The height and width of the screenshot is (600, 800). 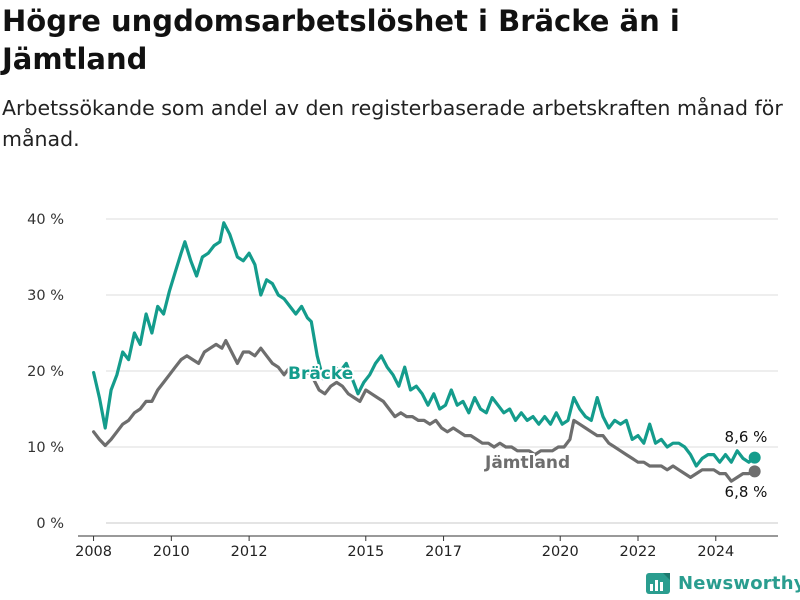 What do you see at coordinates (746, 437) in the screenshot?
I see `end-value-label-bracke: 8,6 %` at bounding box center [746, 437].